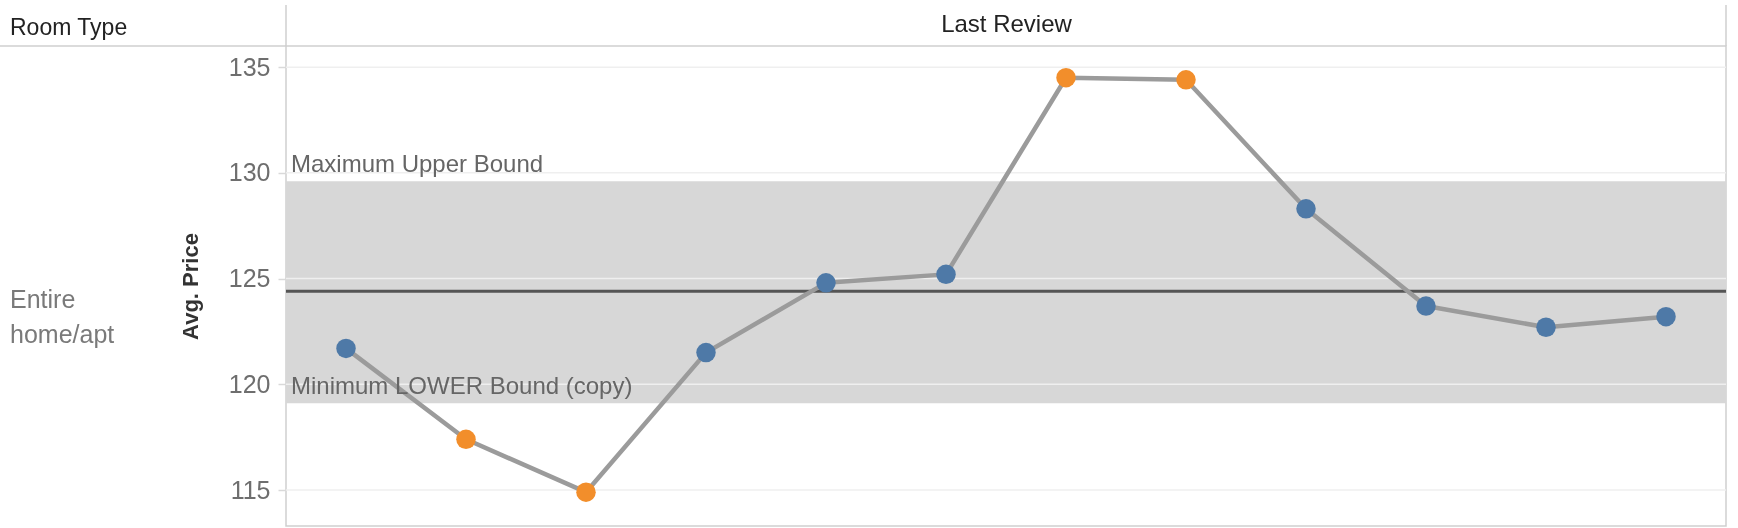 The width and height of the screenshot is (1738, 528). What do you see at coordinates (190, 286) in the screenshot?
I see `y-axis-title: Avg. Price` at bounding box center [190, 286].